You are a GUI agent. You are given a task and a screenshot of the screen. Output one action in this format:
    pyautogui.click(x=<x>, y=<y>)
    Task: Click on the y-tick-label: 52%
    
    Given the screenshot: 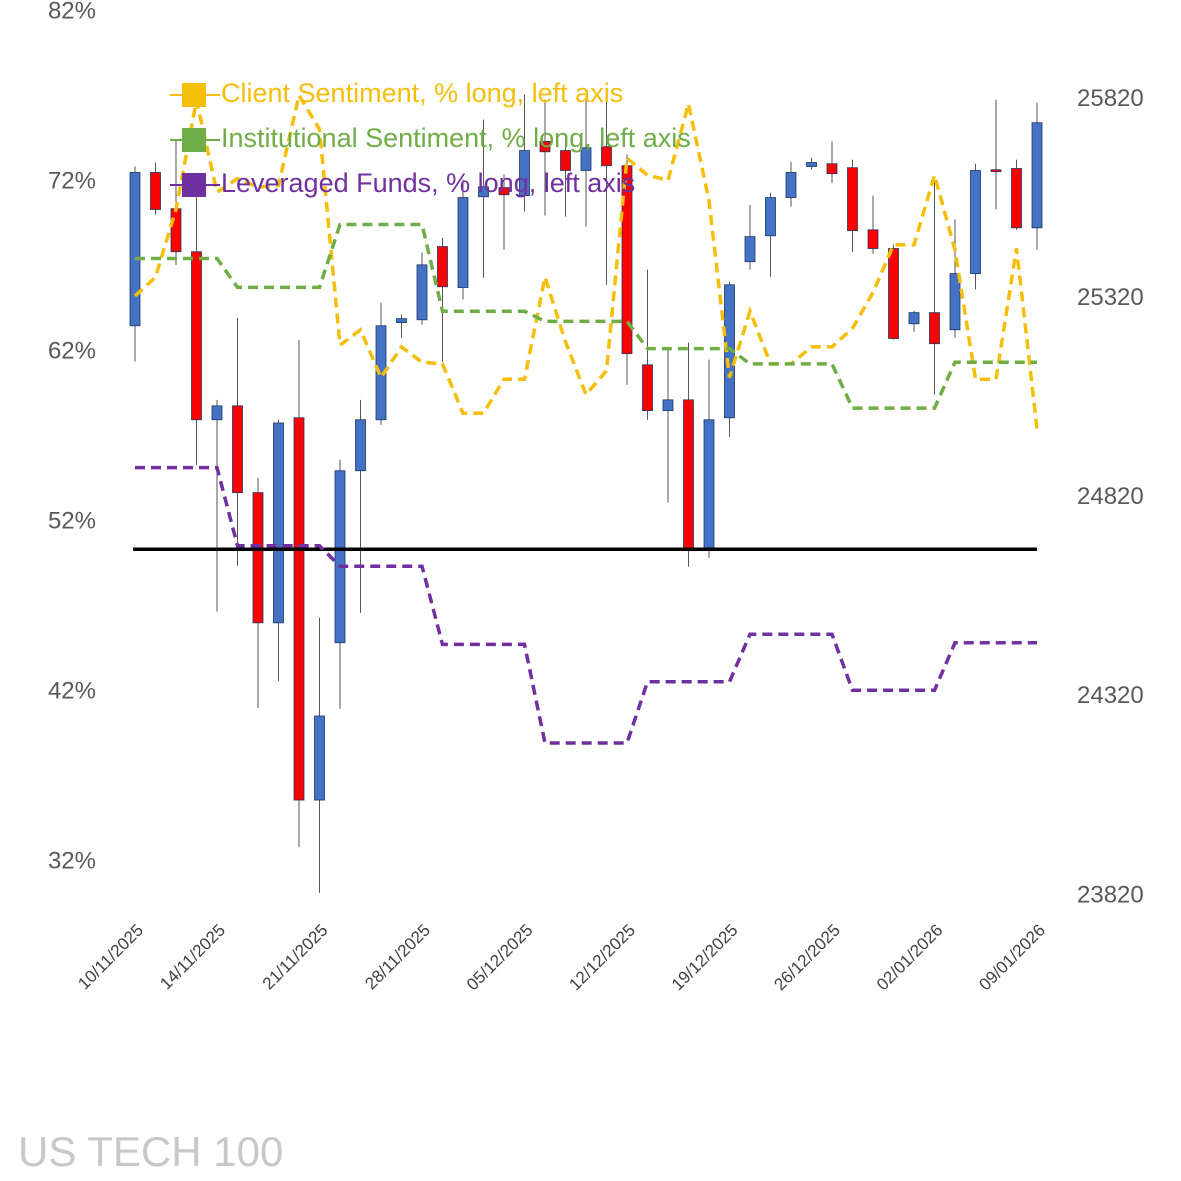 What is the action you would take?
    pyautogui.click(x=72, y=520)
    